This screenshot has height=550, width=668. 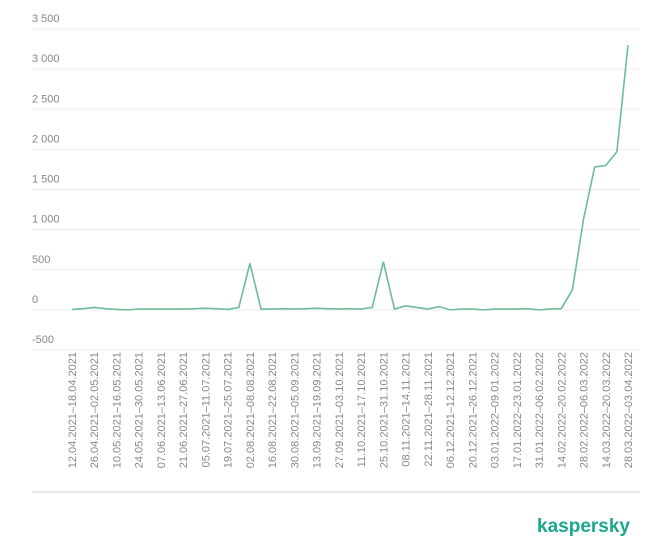 I want to click on x-tick-label: 08.11.2021–14.11.2021, so click(x=407, y=409).